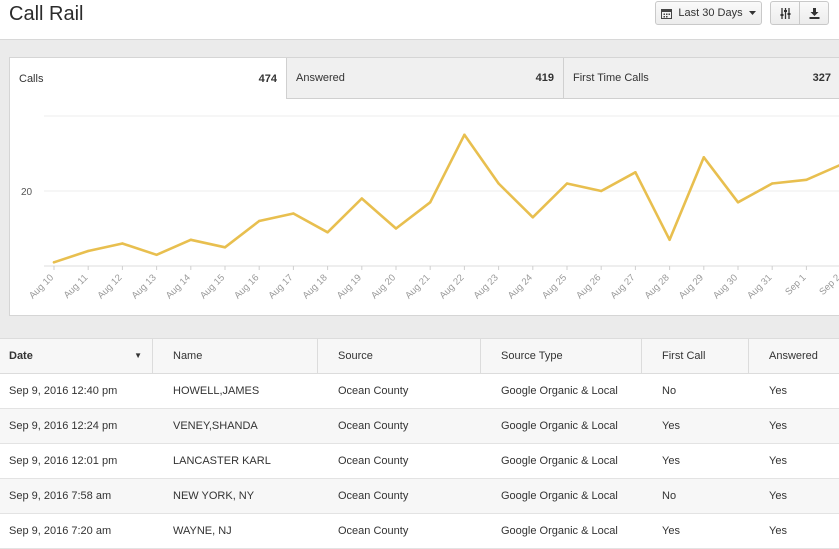 The width and height of the screenshot is (839, 549). I want to click on date-range-dropdown: Last 30 Days, so click(708, 13).